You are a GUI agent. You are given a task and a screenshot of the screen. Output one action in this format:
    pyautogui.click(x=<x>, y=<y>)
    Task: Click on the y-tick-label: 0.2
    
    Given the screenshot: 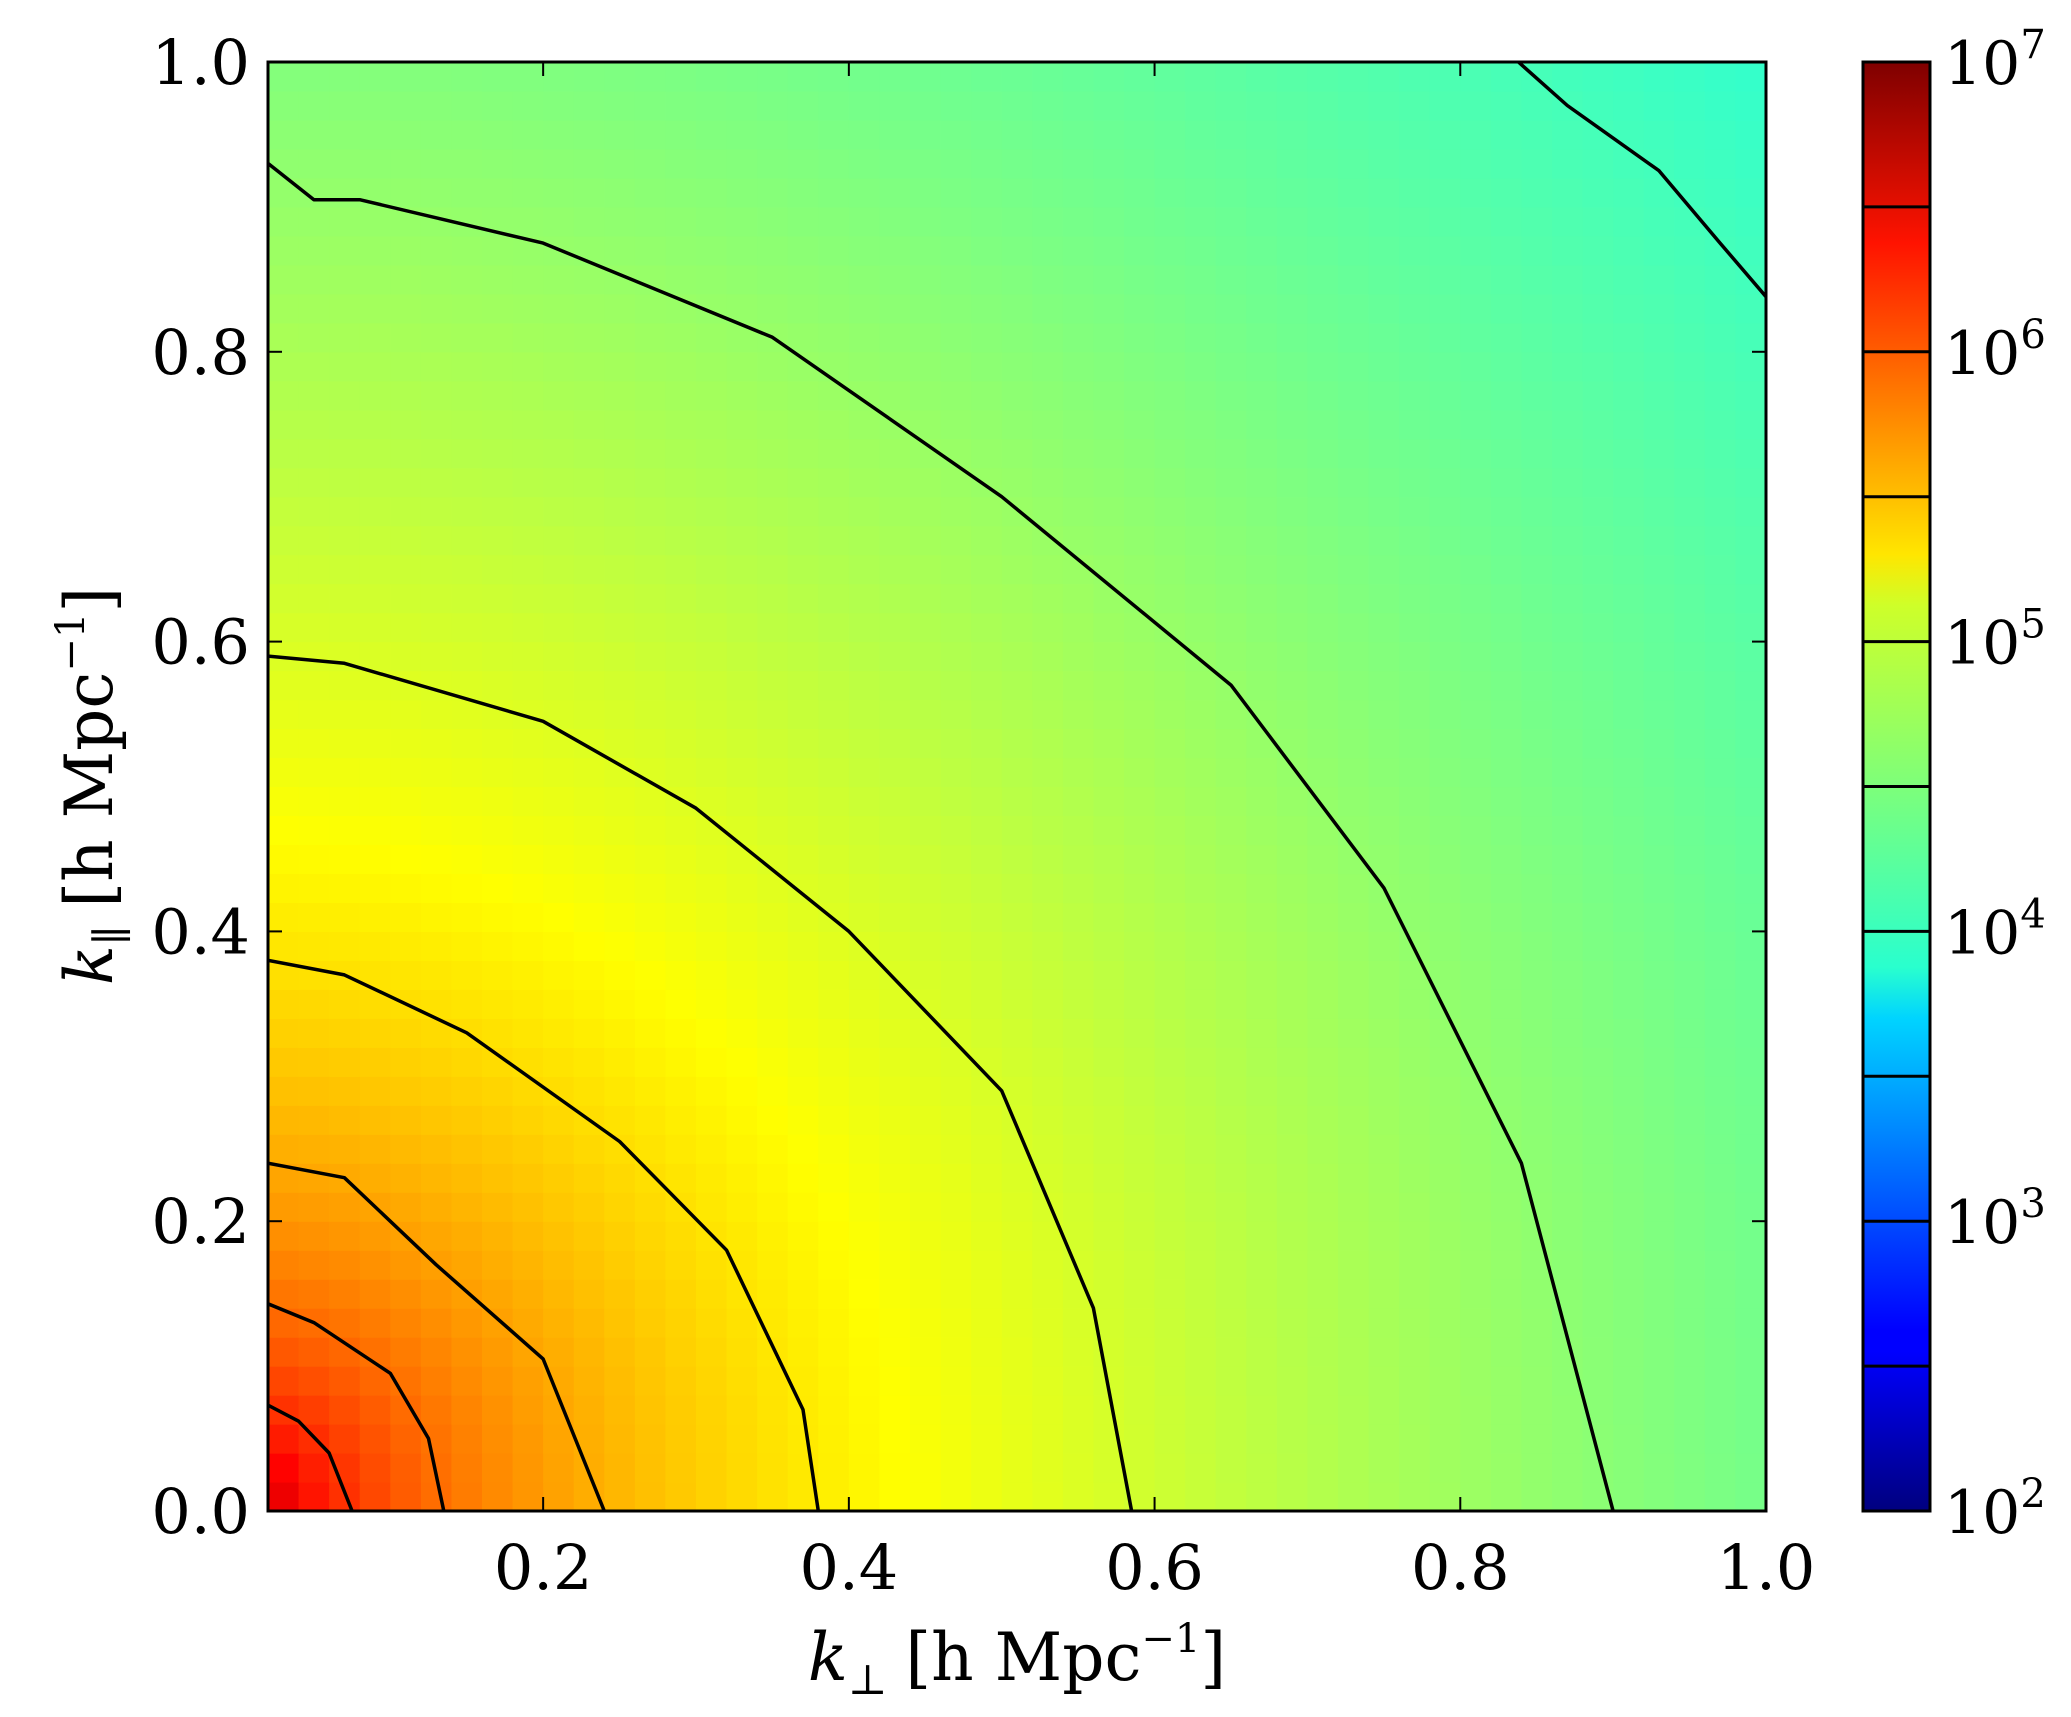 What is the action you would take?
    pyautogui.click(x=200, y=1221)
    